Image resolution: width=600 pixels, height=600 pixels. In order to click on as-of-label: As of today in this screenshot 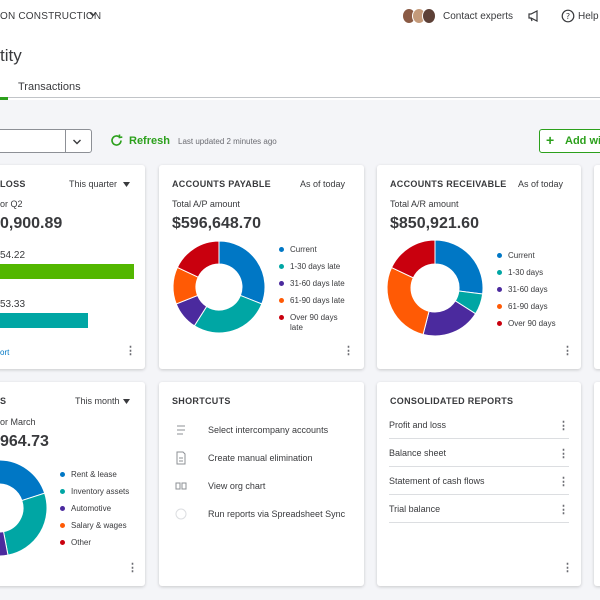, I will do `click(323, 184)`.